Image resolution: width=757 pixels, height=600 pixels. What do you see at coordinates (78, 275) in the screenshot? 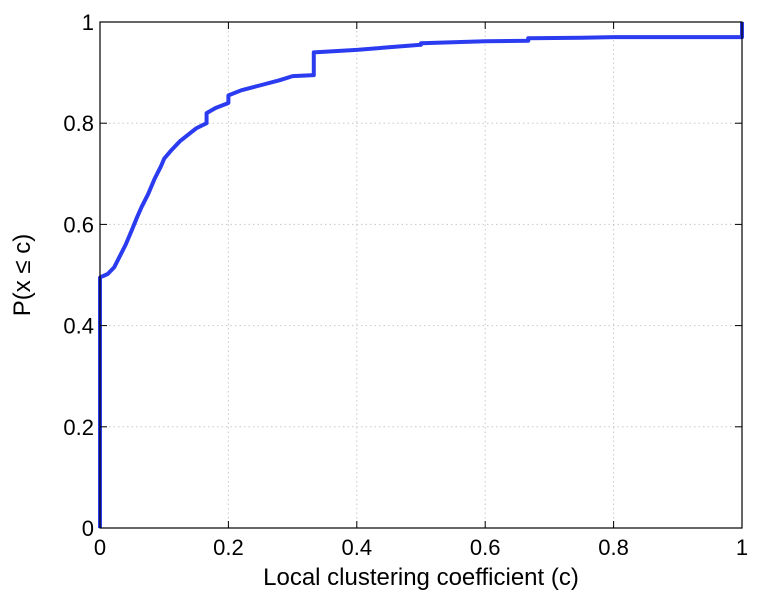
I see `y-tick-labels: 0 0.2 0.4 0.6 0.8 1` at bounding box center [78, 275].